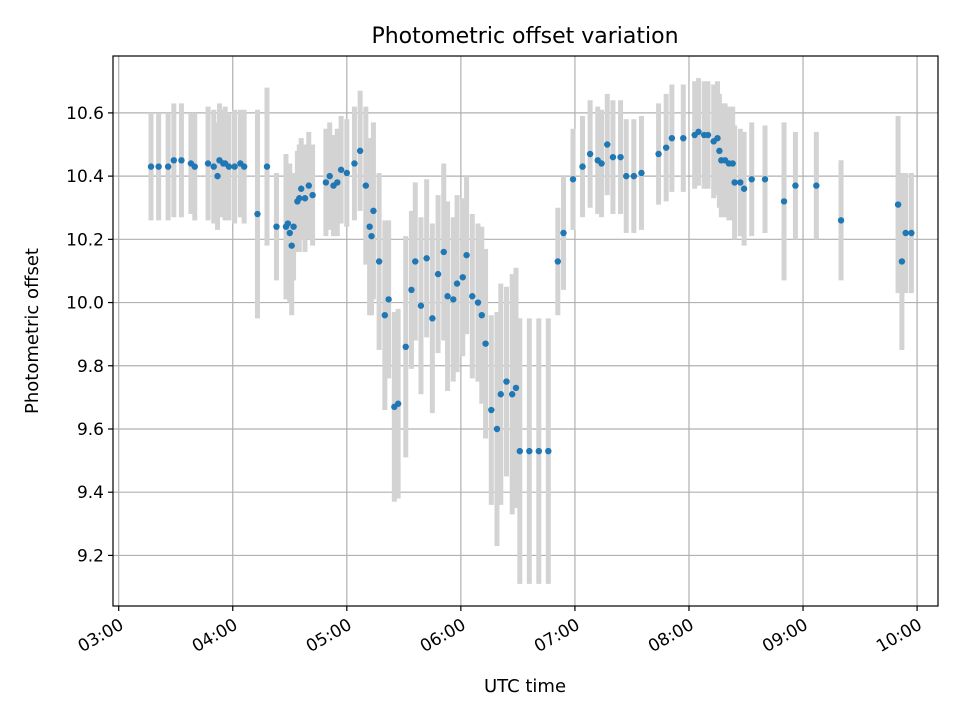  Describe the element at coordinates (500, 631) in the screenshot. I see `x-axis-ticks: 03:00 04:00 05:00 06:00 07:00 08:00 09:00 10:00` at that location.